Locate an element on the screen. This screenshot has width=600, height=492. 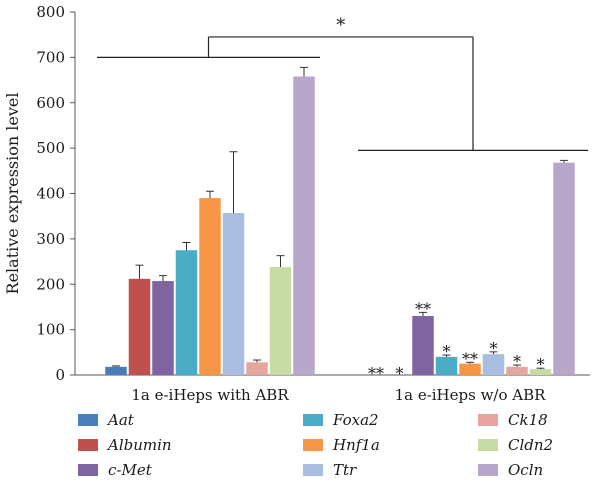
bracket-significance-label: * is located at coordinates (340, 25).